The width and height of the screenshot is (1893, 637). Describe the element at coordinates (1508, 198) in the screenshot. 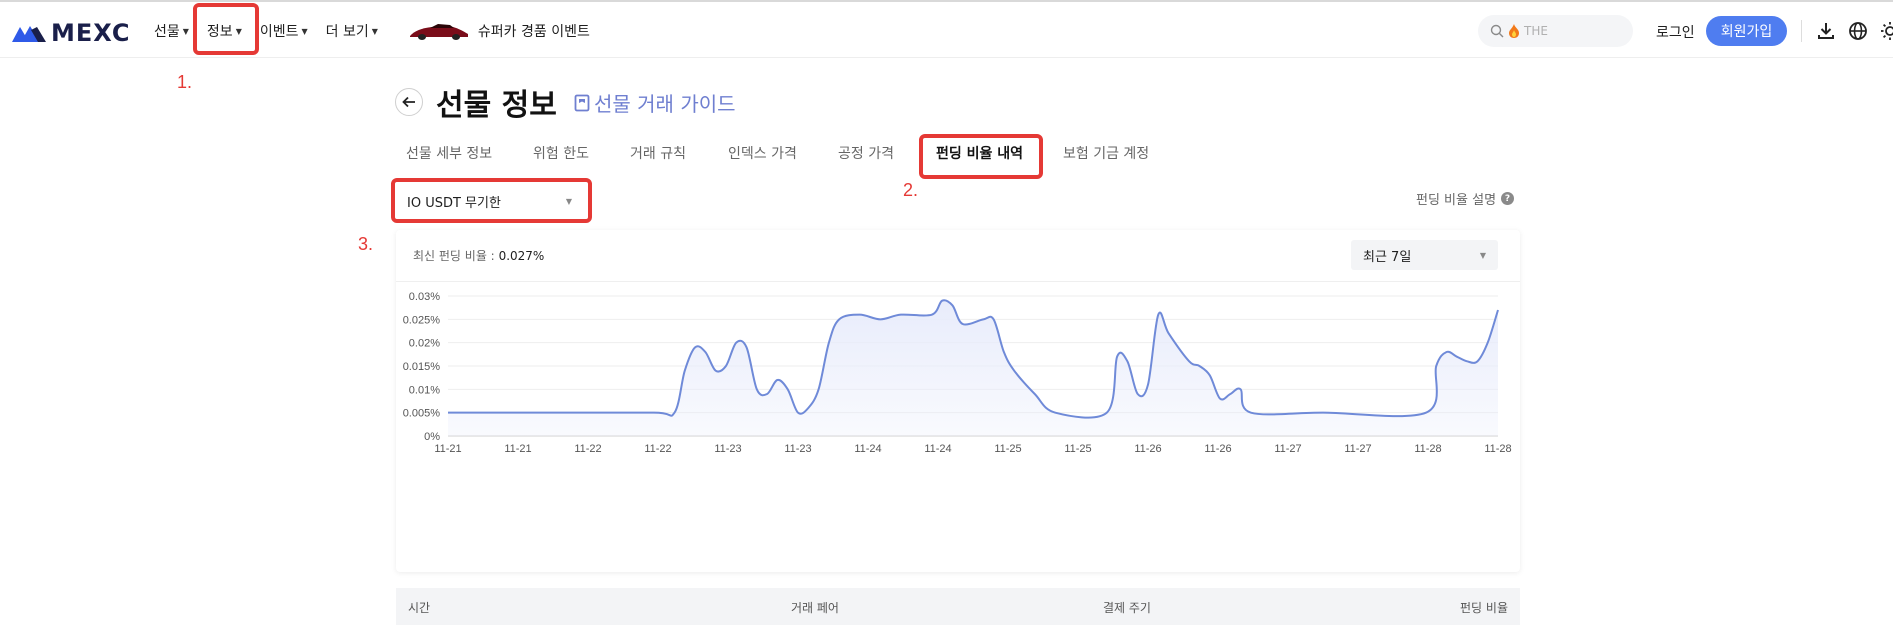

I see `question-icon: ?` at that location.